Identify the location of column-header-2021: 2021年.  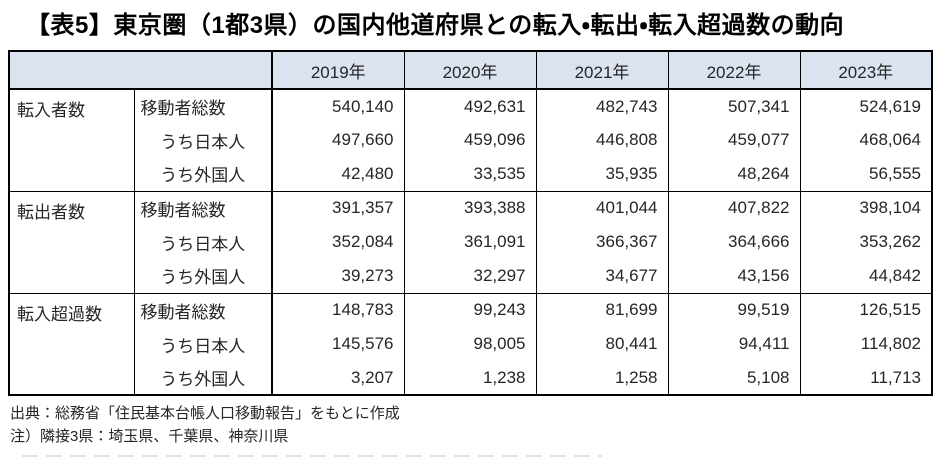
(601, 70).